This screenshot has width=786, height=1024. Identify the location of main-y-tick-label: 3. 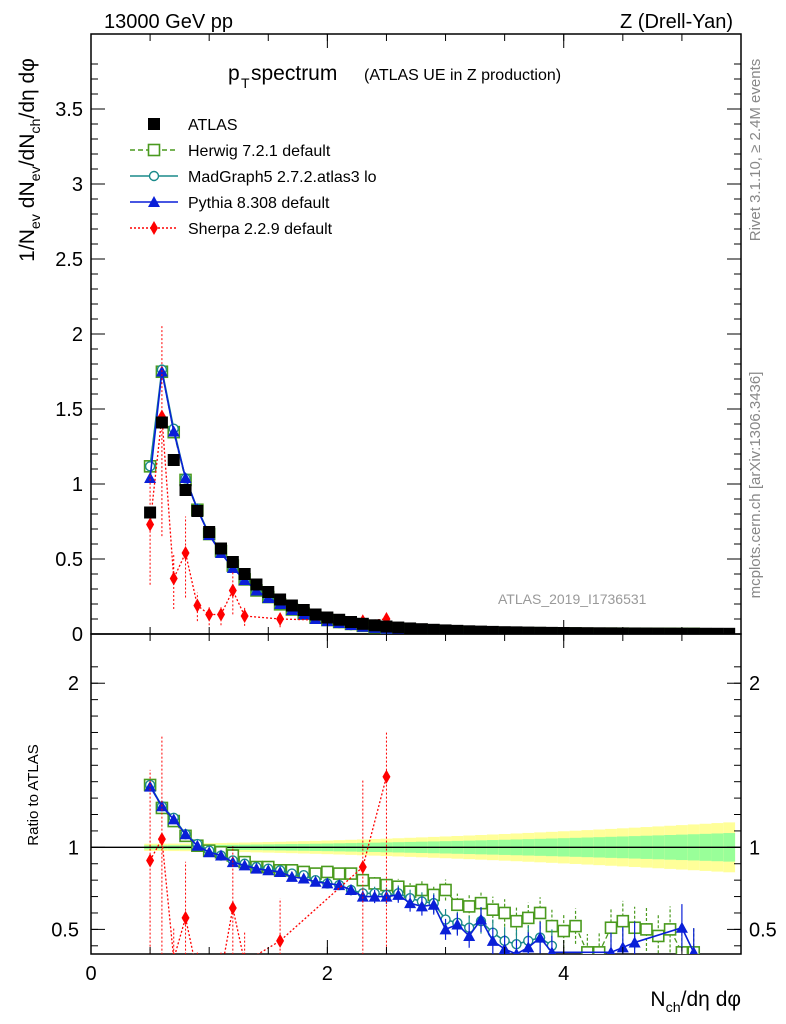
(77, 185).